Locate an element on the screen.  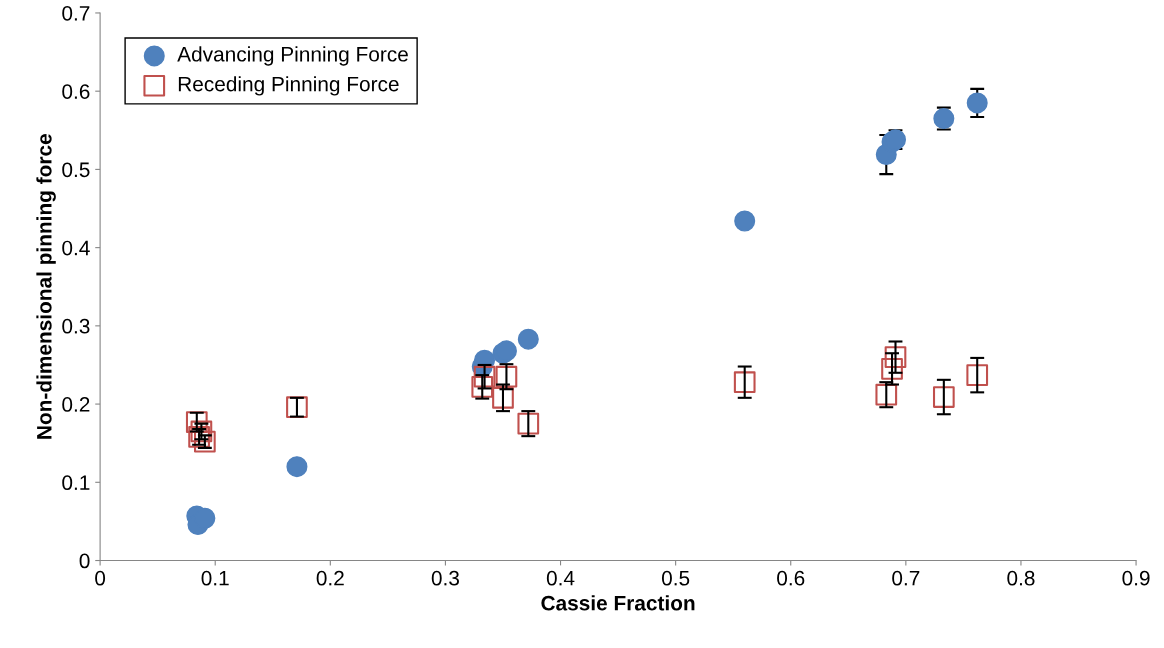
legend-label: Receding Pinning Force is located at coordinates (288, 86).